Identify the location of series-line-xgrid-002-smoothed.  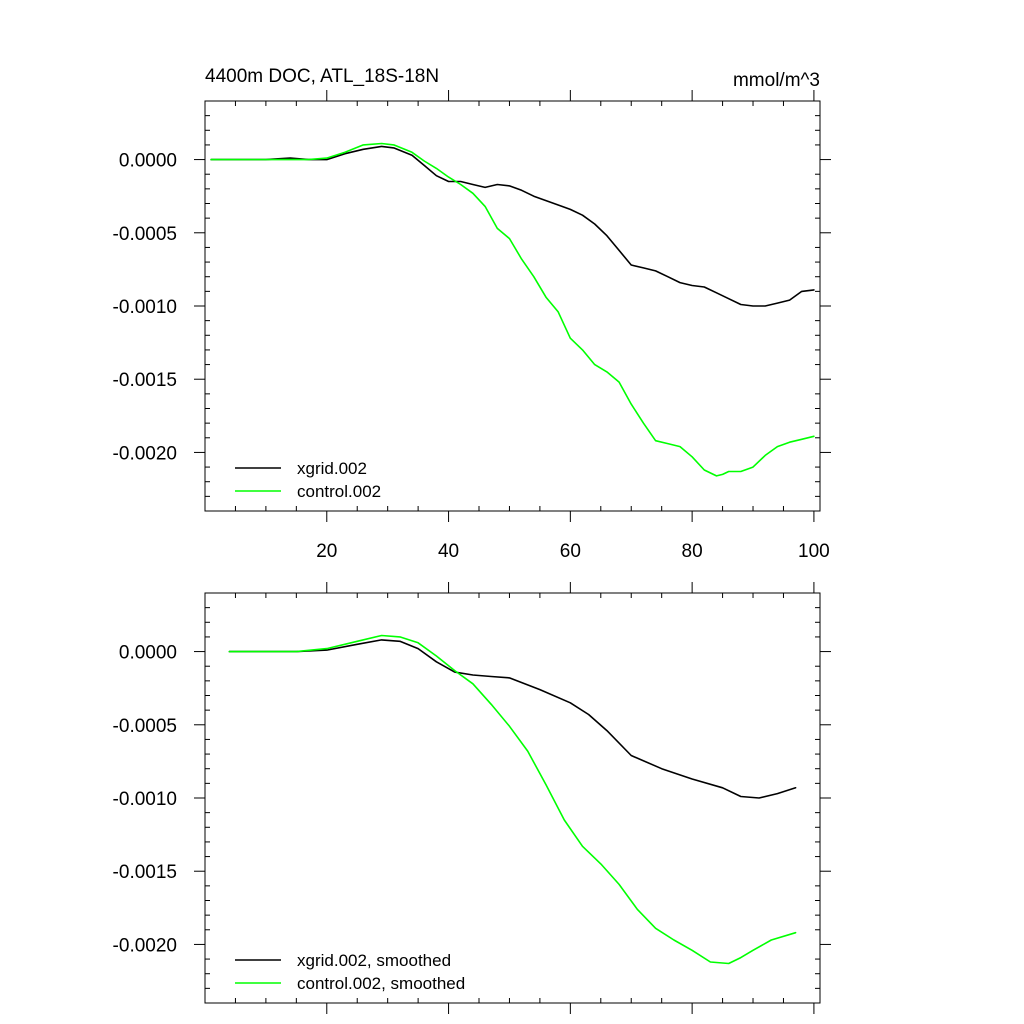
(512, 719).